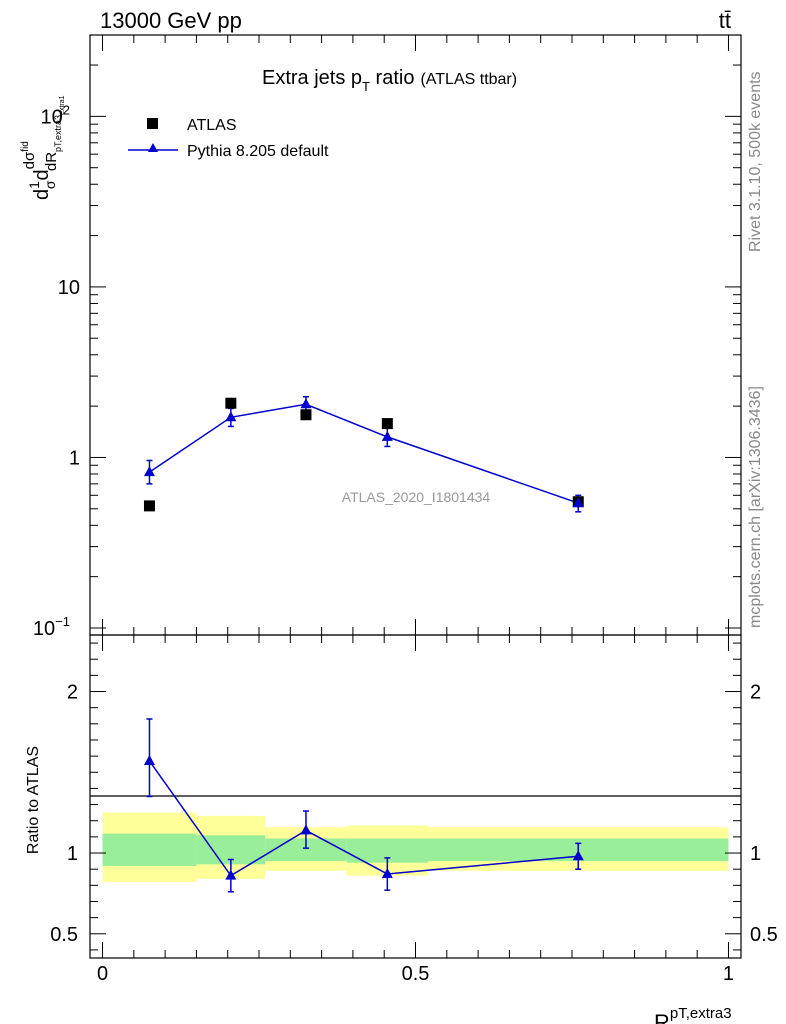 This screenshot has height=1024, width=786. Describe the element at coordinates (728, 974) in the screenshot. I see `ratio-xtick-label: 1` at that location.